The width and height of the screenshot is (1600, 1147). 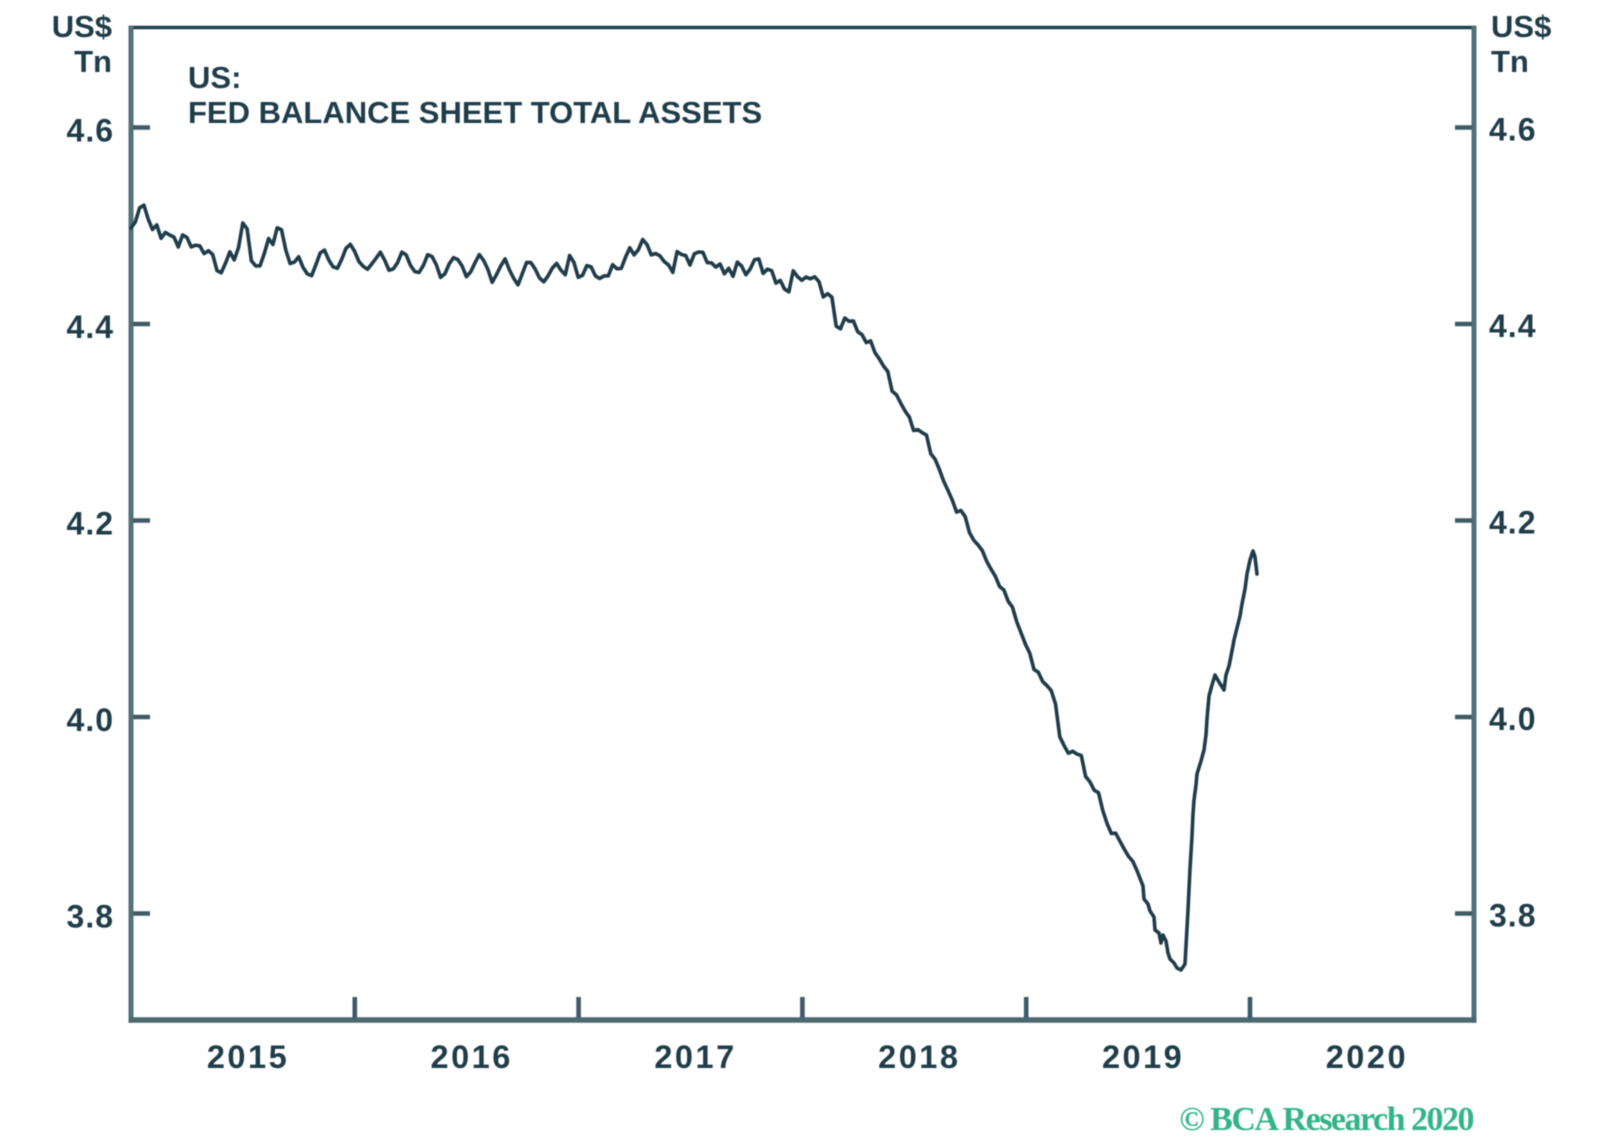 What do you see at coordinates (695, 1057) in the screenshot?
I see `svg-text: 2017` at bounding box center [695, 1057].